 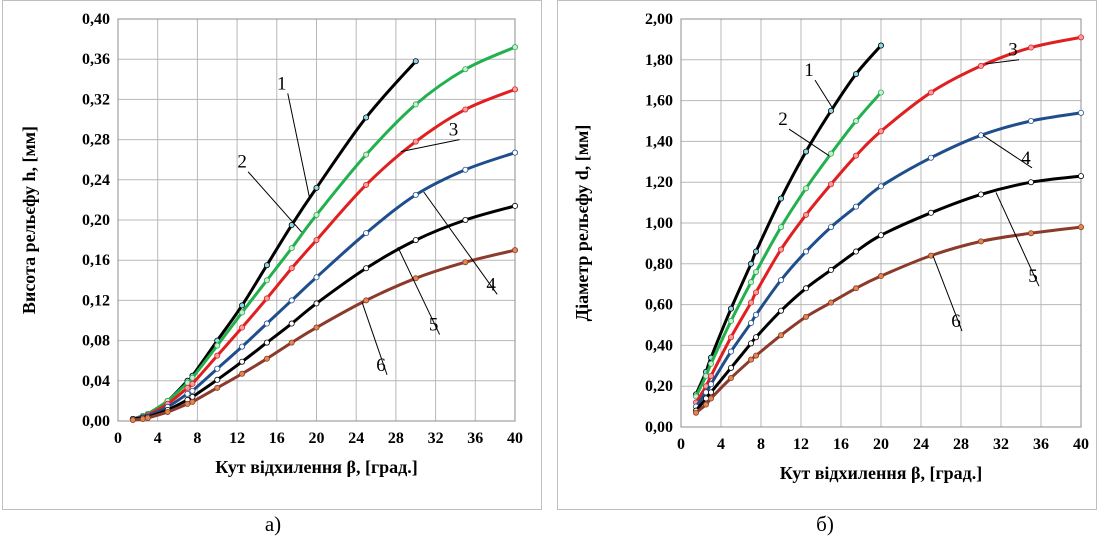 I want to click on series-line, so click(x=788, y=219).